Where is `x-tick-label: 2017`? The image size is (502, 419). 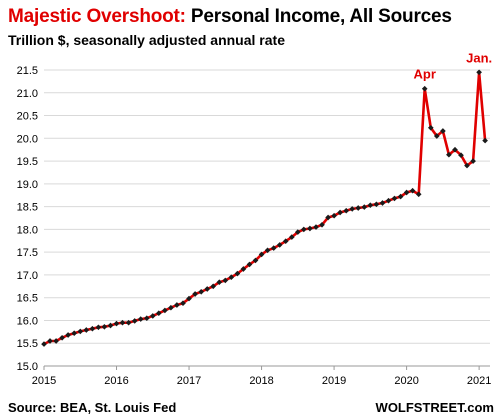 x-tick-label: 2017 is located at coordinates (189, 381).